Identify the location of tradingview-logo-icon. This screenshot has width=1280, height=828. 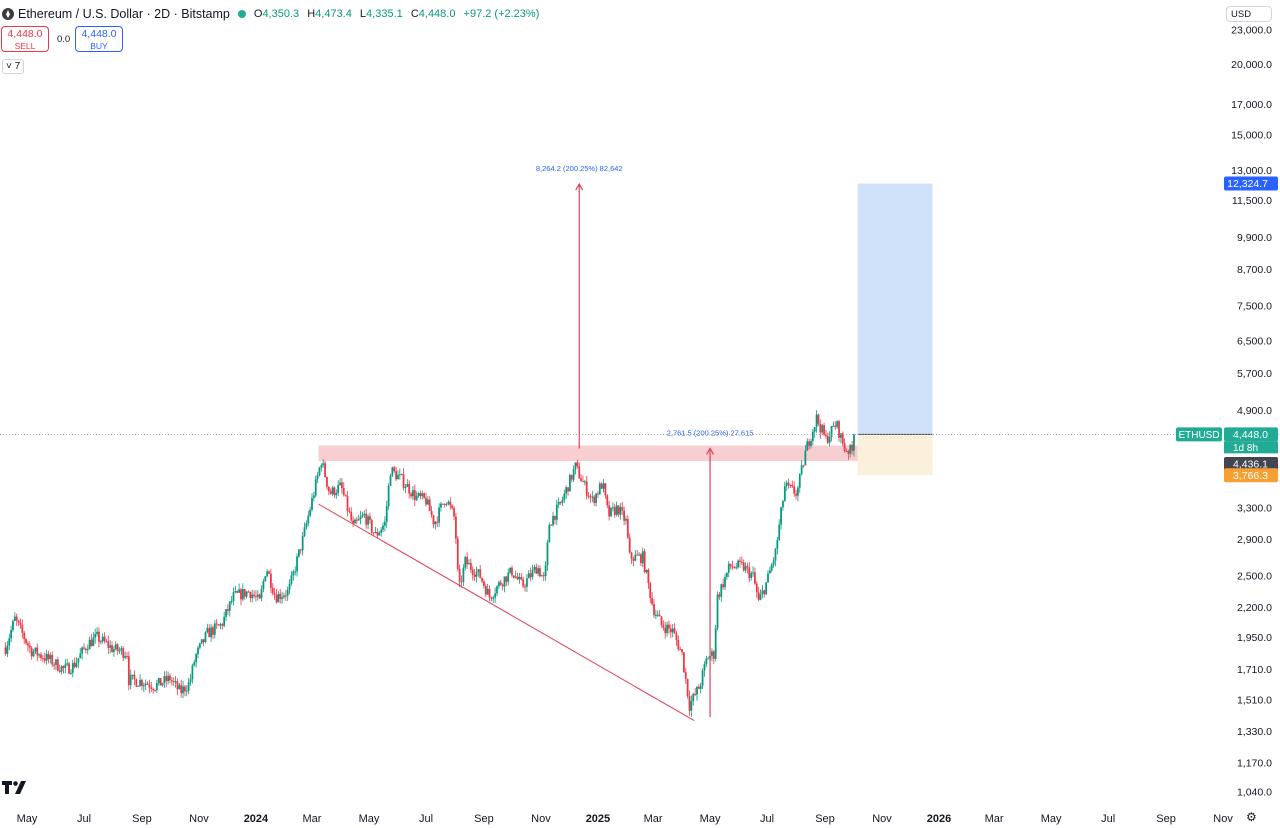
(15, 788).